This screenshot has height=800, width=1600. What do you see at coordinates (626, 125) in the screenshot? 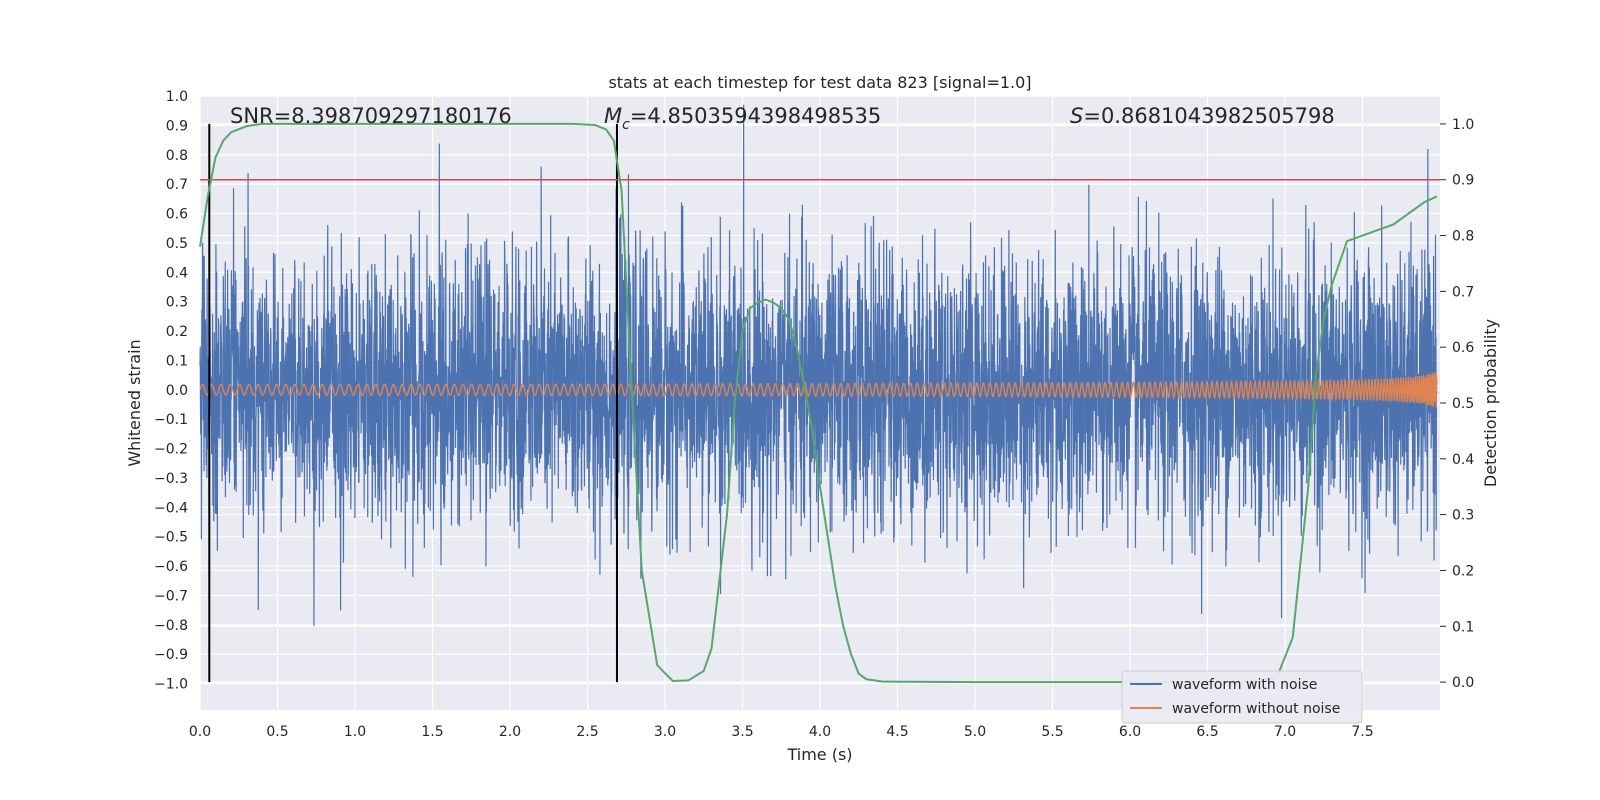
I see `chirp-mass-subscript: c` at bounding box center [626, 125].